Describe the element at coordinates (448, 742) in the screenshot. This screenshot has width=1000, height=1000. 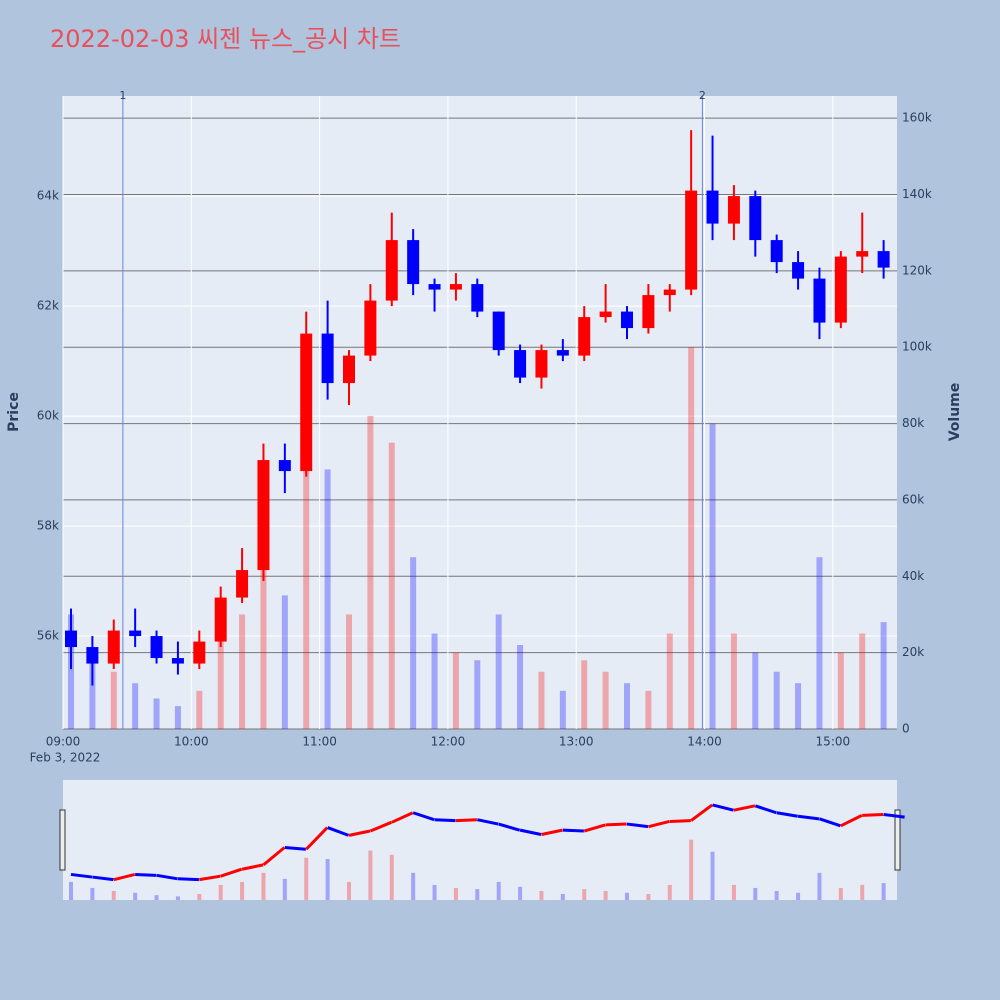
I see `x-tick-label: 12:00` at that location.